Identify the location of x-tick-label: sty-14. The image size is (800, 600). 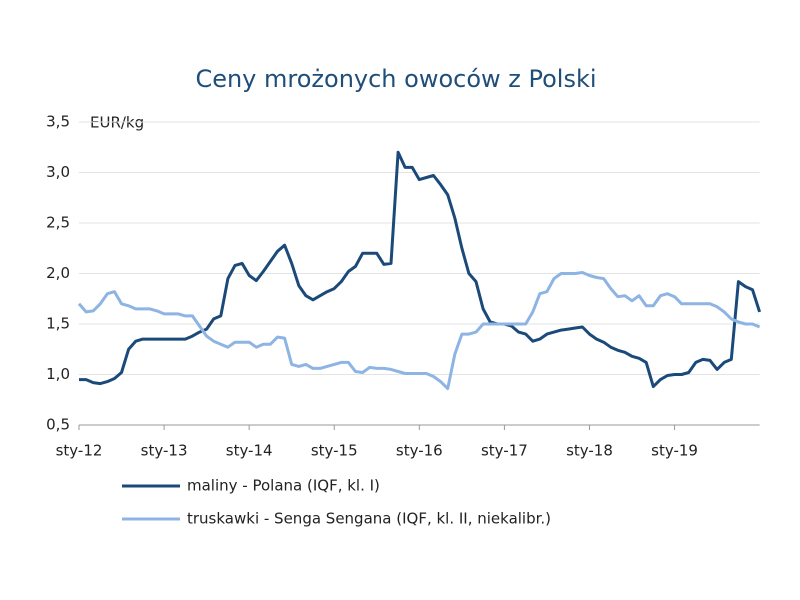
(249, 451).